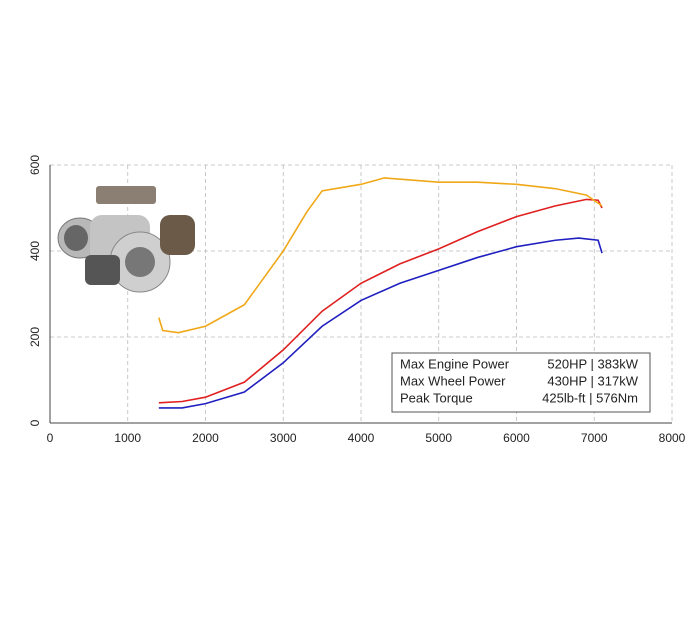 The height and width of the screenshot is (630, 700). What do you see at coordinates (35, 337) in the screenshot?
I see `y-tick-label: 200` at bounding box center [35, 337].